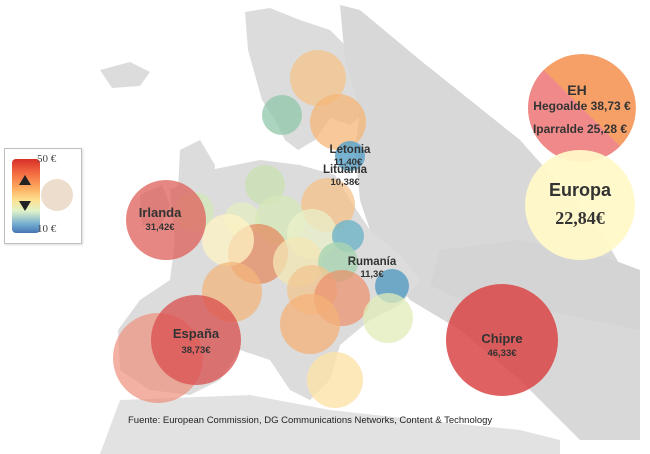 The image size is (650, 454). I want to click on label-spain-name: España, so click(196, 333).